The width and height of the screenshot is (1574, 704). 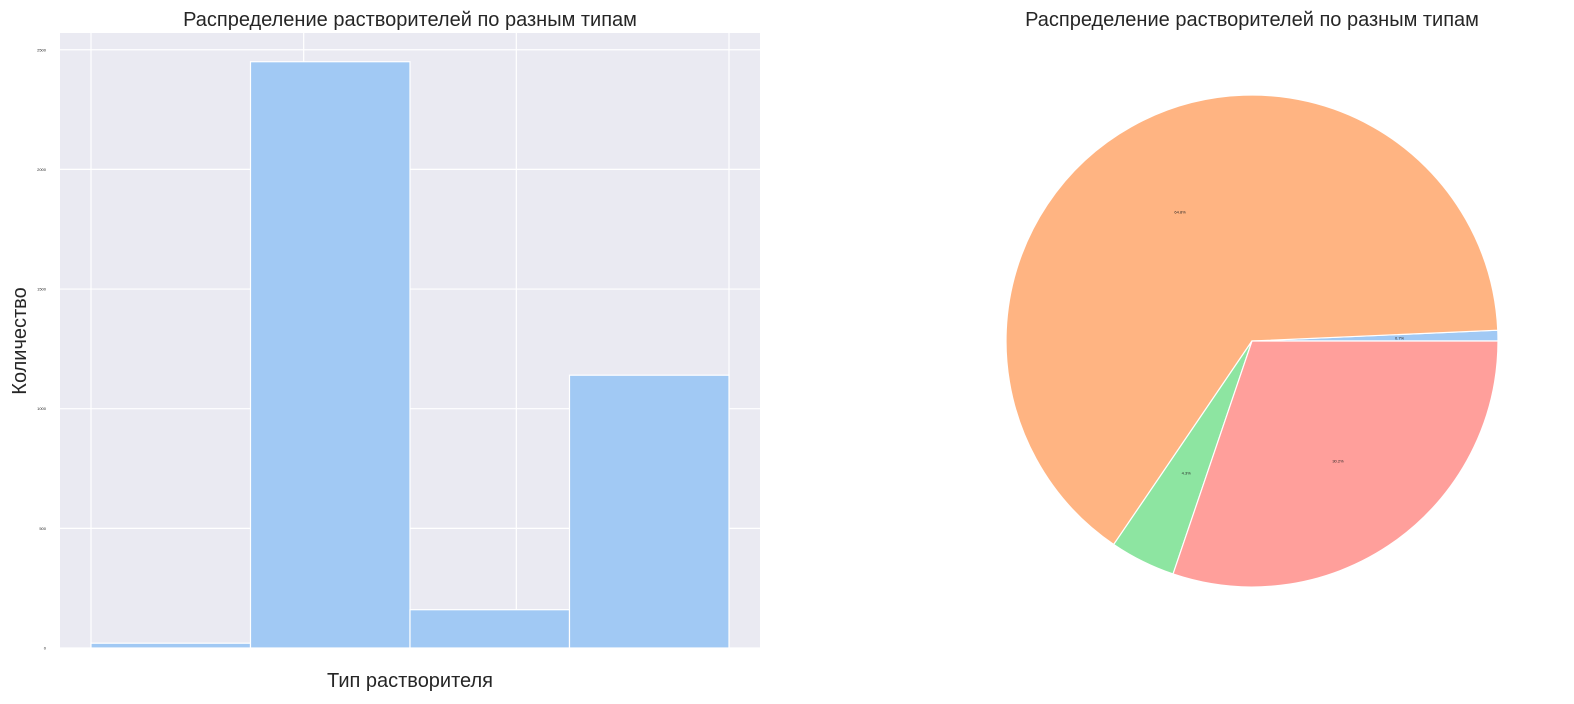 What do you see at coordinates (1180, 212) in the screenshot?
I see `pie-percent-label: 64.8%` at bounding box center [1180, 212].